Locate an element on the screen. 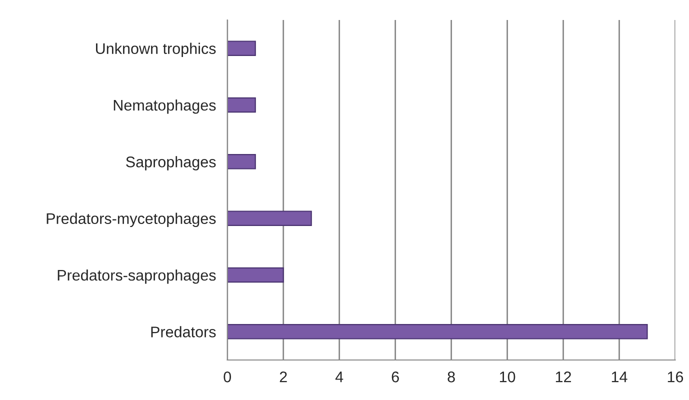 This screenshot has width=689, height=400. x-tick-label: 12 is located at coordinates (563, 377).